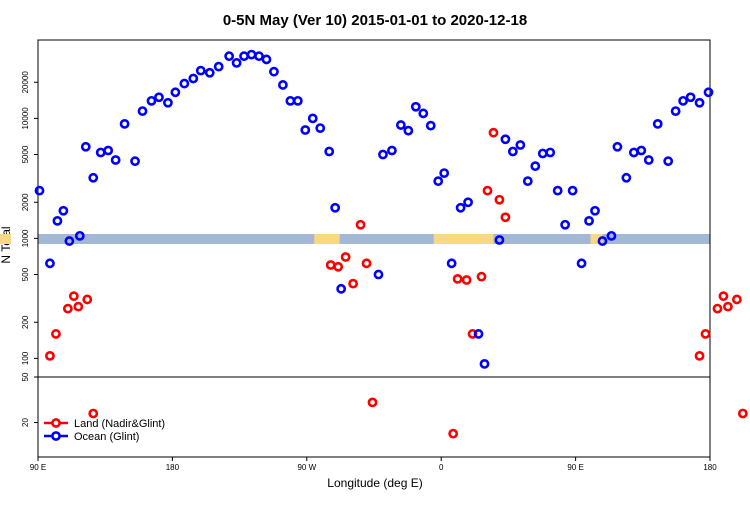 Image resolution: width=750 pixels, height=505 pixels. Describe the element at coordinates (56, 436) in the screenshot. I see `legend-marker` at that location.